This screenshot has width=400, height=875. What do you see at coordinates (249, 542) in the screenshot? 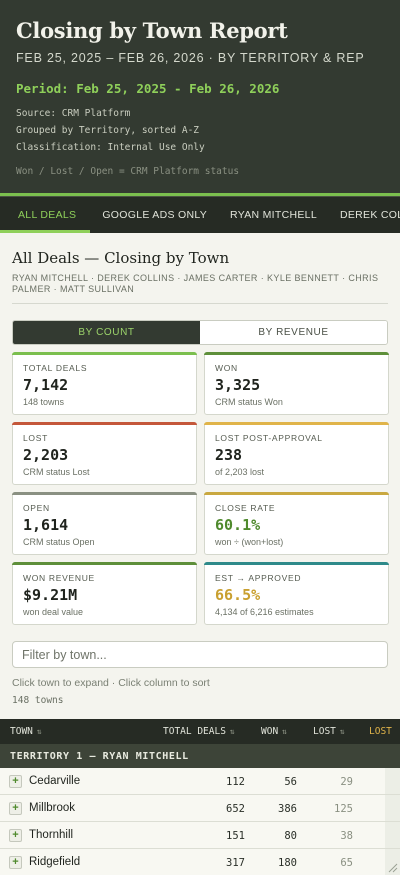
I see `kpi-subtext: won ÷ (won+lost)` at bounding box center [249, 542].